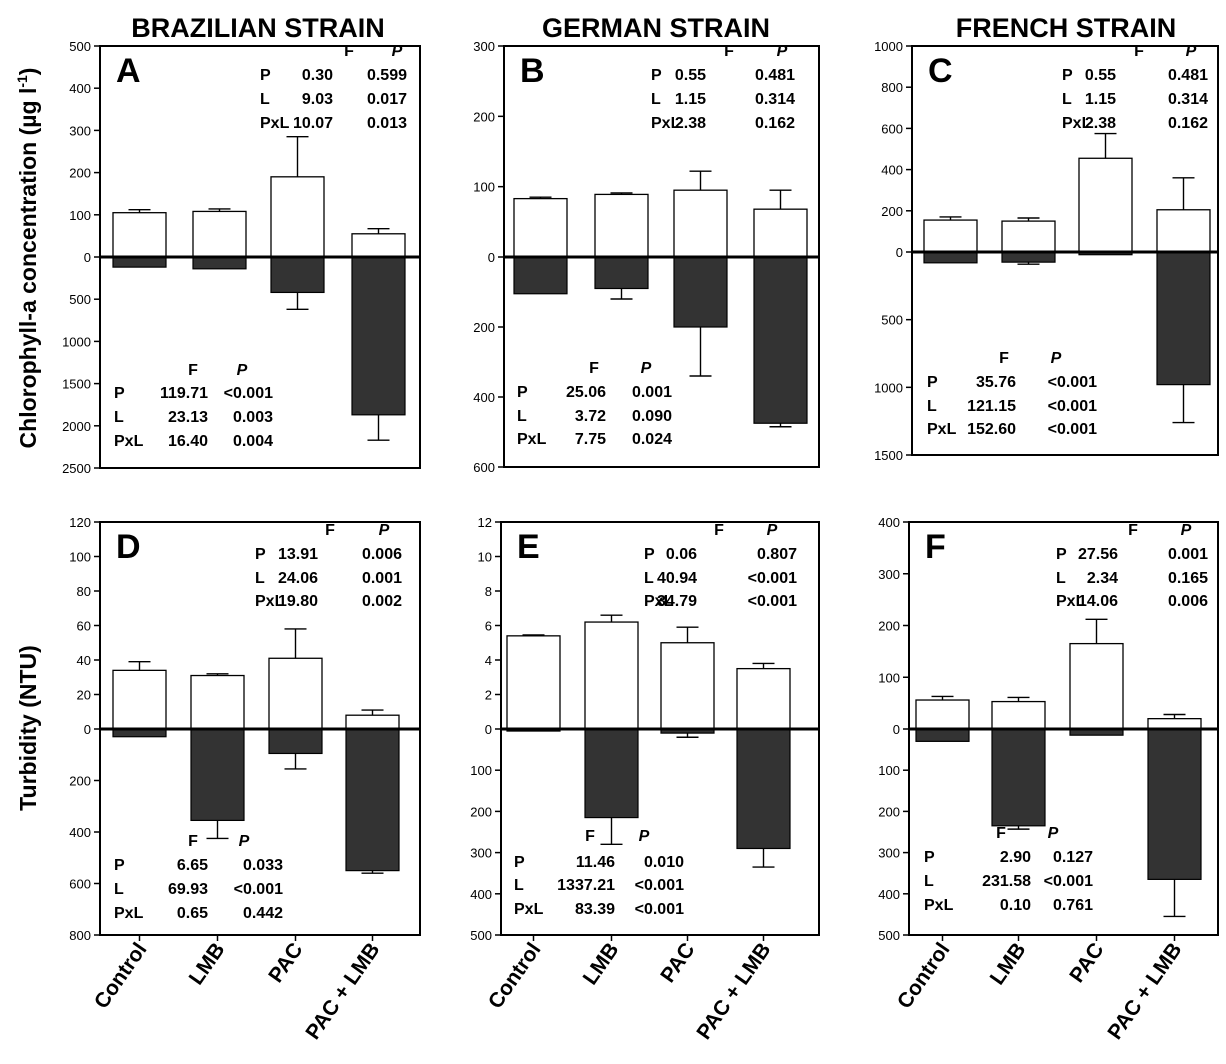  Describe the element at coordinates (892, 87) in the screenshot. I see `tick-label: 800` at that location.